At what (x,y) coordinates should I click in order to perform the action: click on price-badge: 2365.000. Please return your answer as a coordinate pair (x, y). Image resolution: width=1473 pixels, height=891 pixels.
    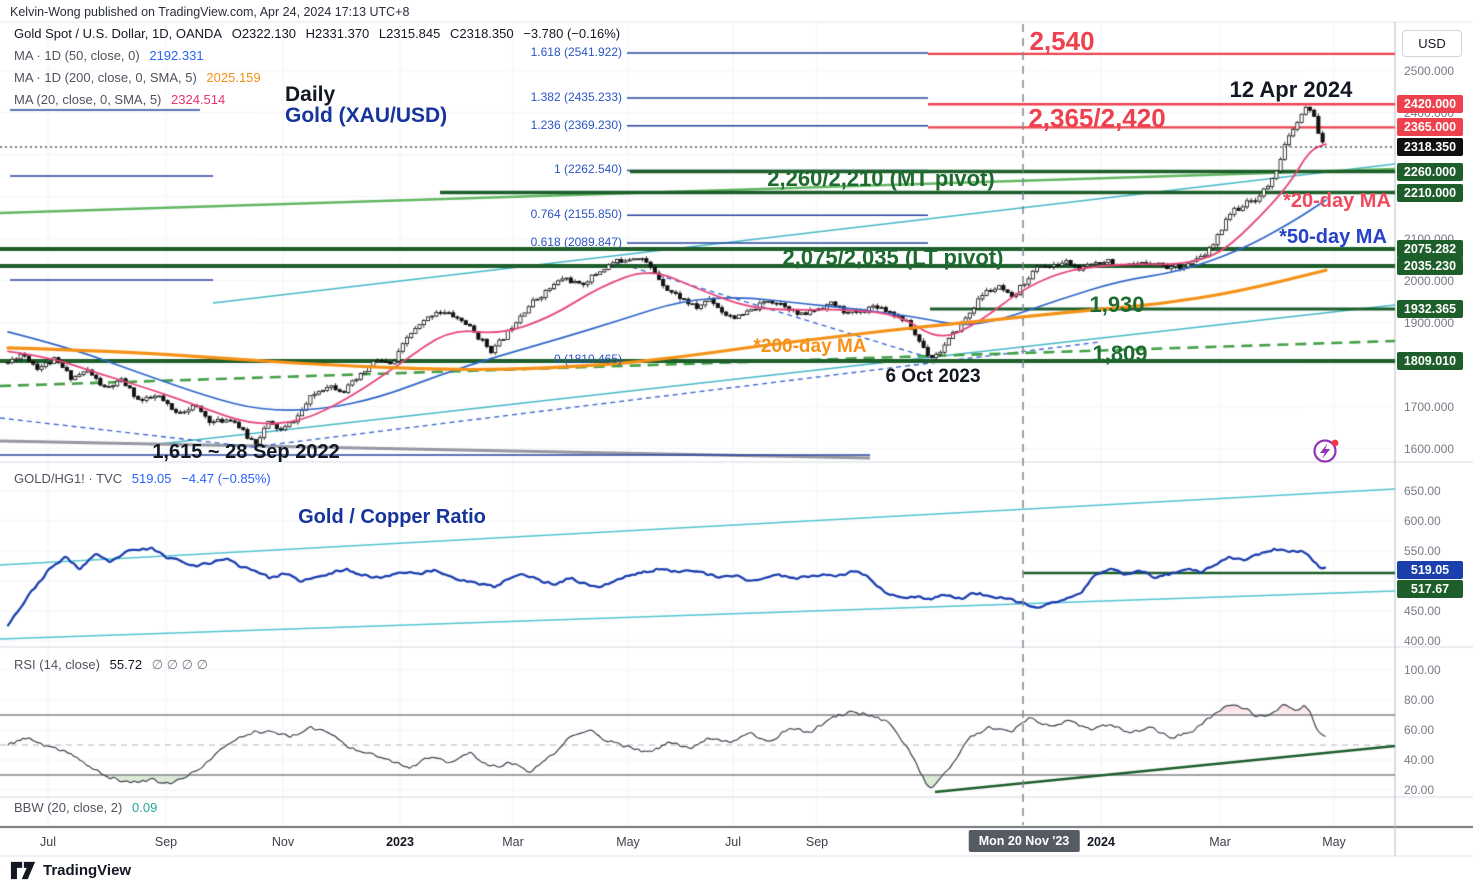
    Looking at the image, I should click on (1430, 127).